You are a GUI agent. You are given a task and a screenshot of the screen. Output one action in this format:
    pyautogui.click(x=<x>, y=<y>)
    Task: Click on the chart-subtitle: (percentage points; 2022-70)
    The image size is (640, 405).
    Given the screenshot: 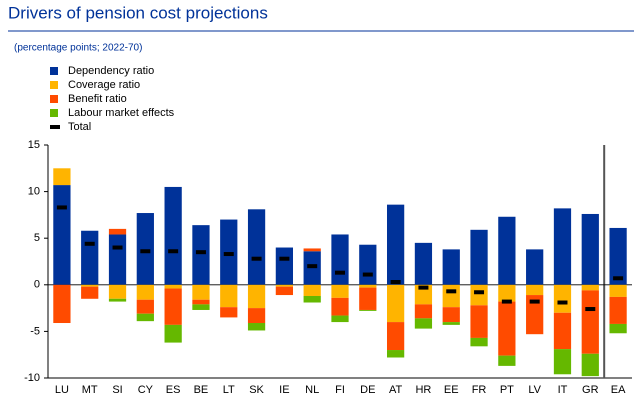 What is the action you would take?
    pyautogui.click(x=78, y=48)
    